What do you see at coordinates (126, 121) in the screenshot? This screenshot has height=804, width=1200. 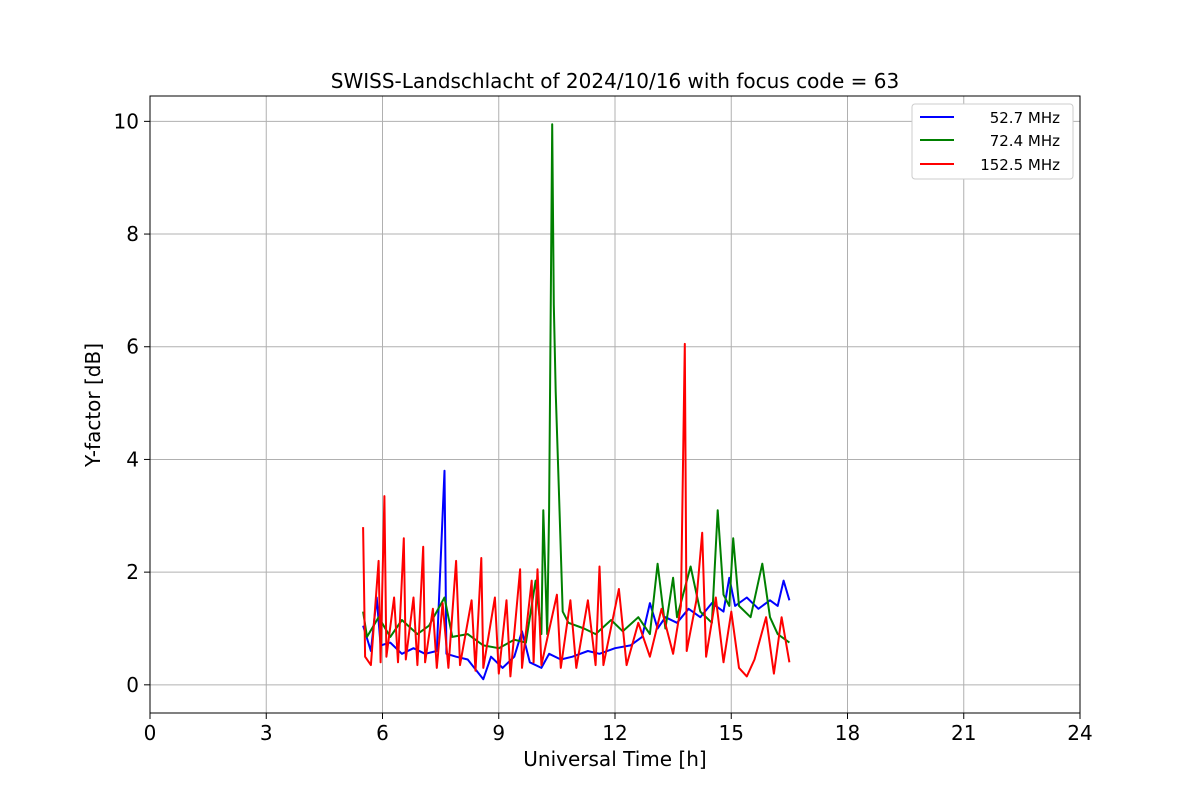 I see `y-tick-label: 10` at bounding box center [126, 121].